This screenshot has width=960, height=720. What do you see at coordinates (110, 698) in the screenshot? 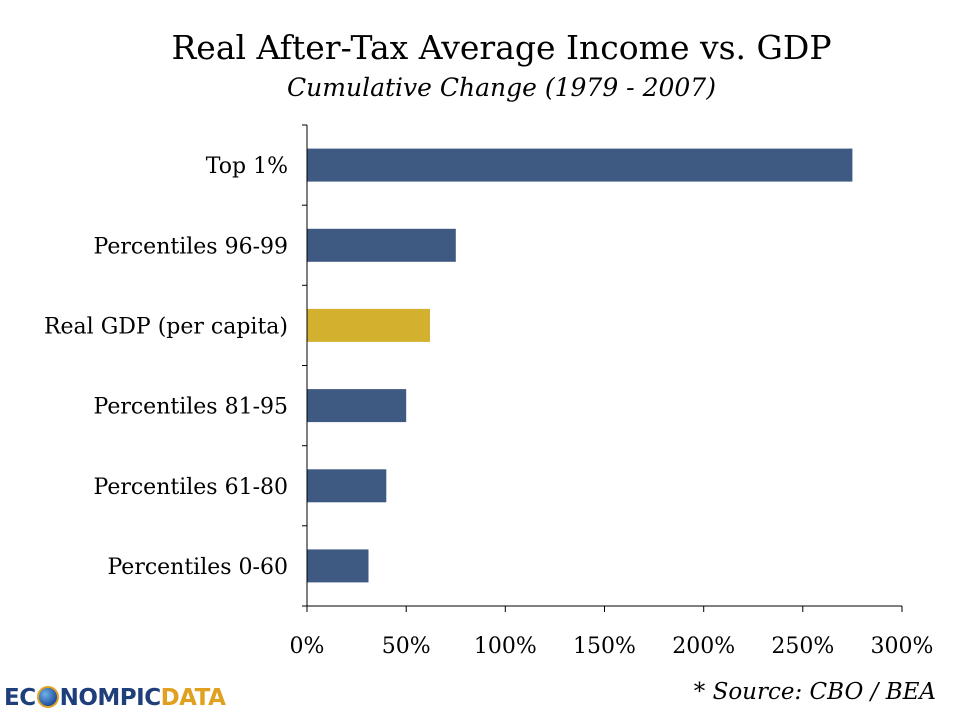
I see `logo-text-nompic: NOMPIC` at bounding box center [110, 698].